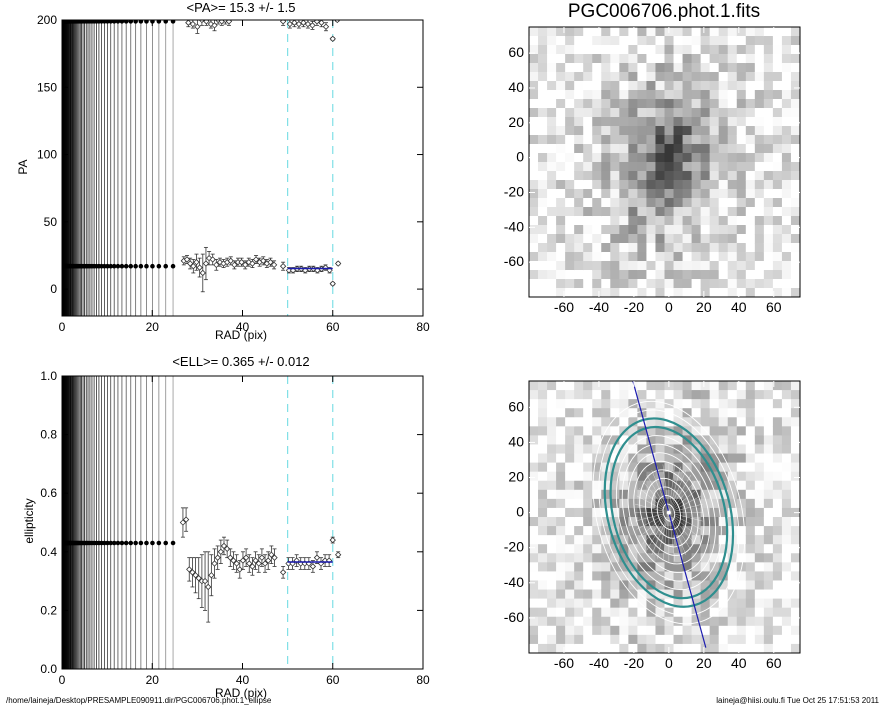 The width and height of the screenshot is (885, 708). I want to click on pa-dense-point, so click(126, 22).